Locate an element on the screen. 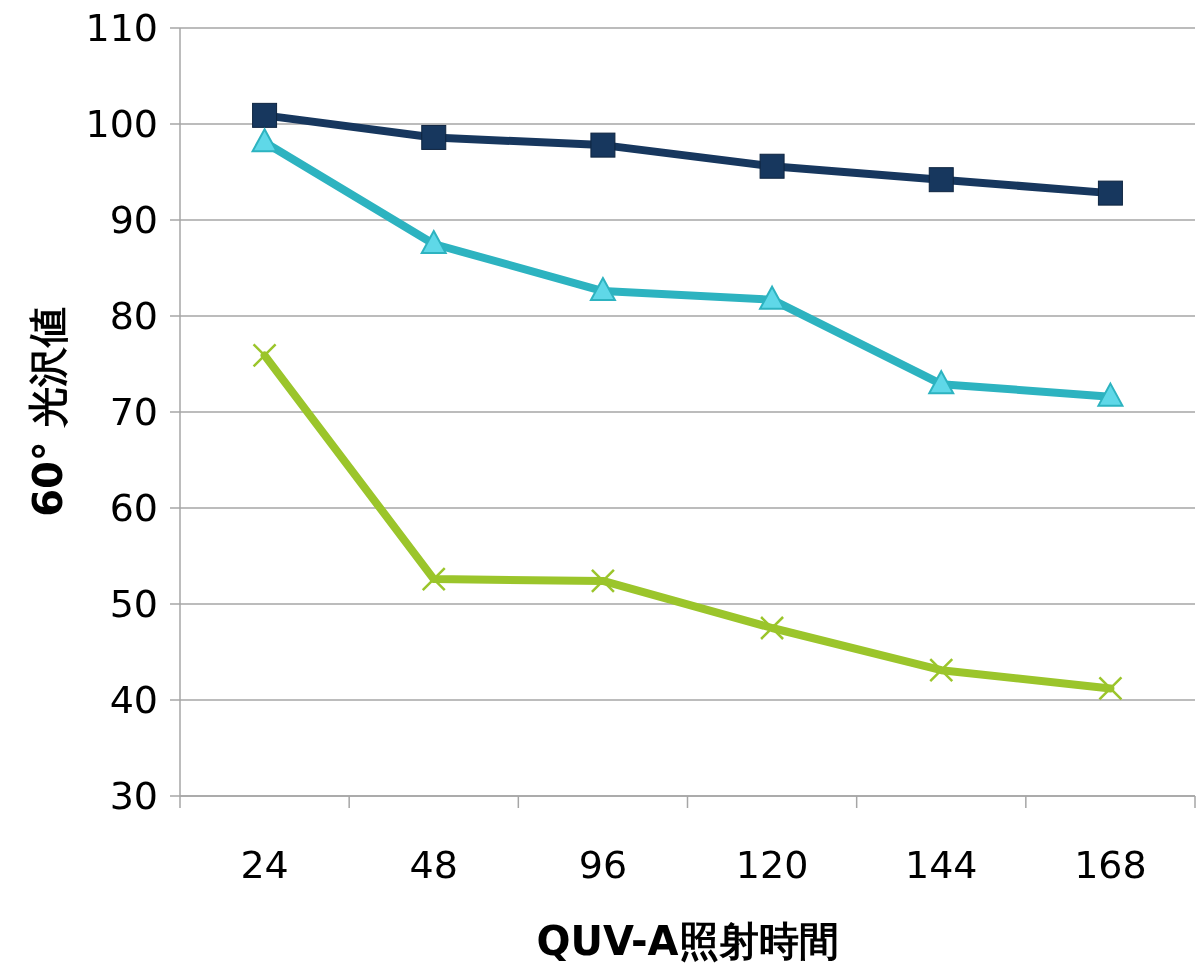 The height and width of the screenshot is (968, 1198). y-tick-label: 60 is located at coordinates (133, 508).